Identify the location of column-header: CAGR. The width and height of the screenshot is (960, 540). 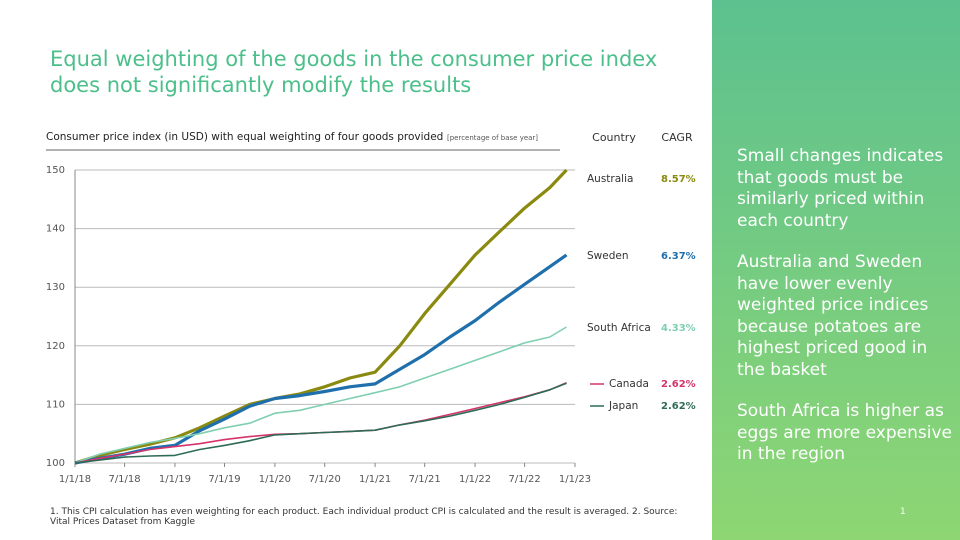
(677, 137).